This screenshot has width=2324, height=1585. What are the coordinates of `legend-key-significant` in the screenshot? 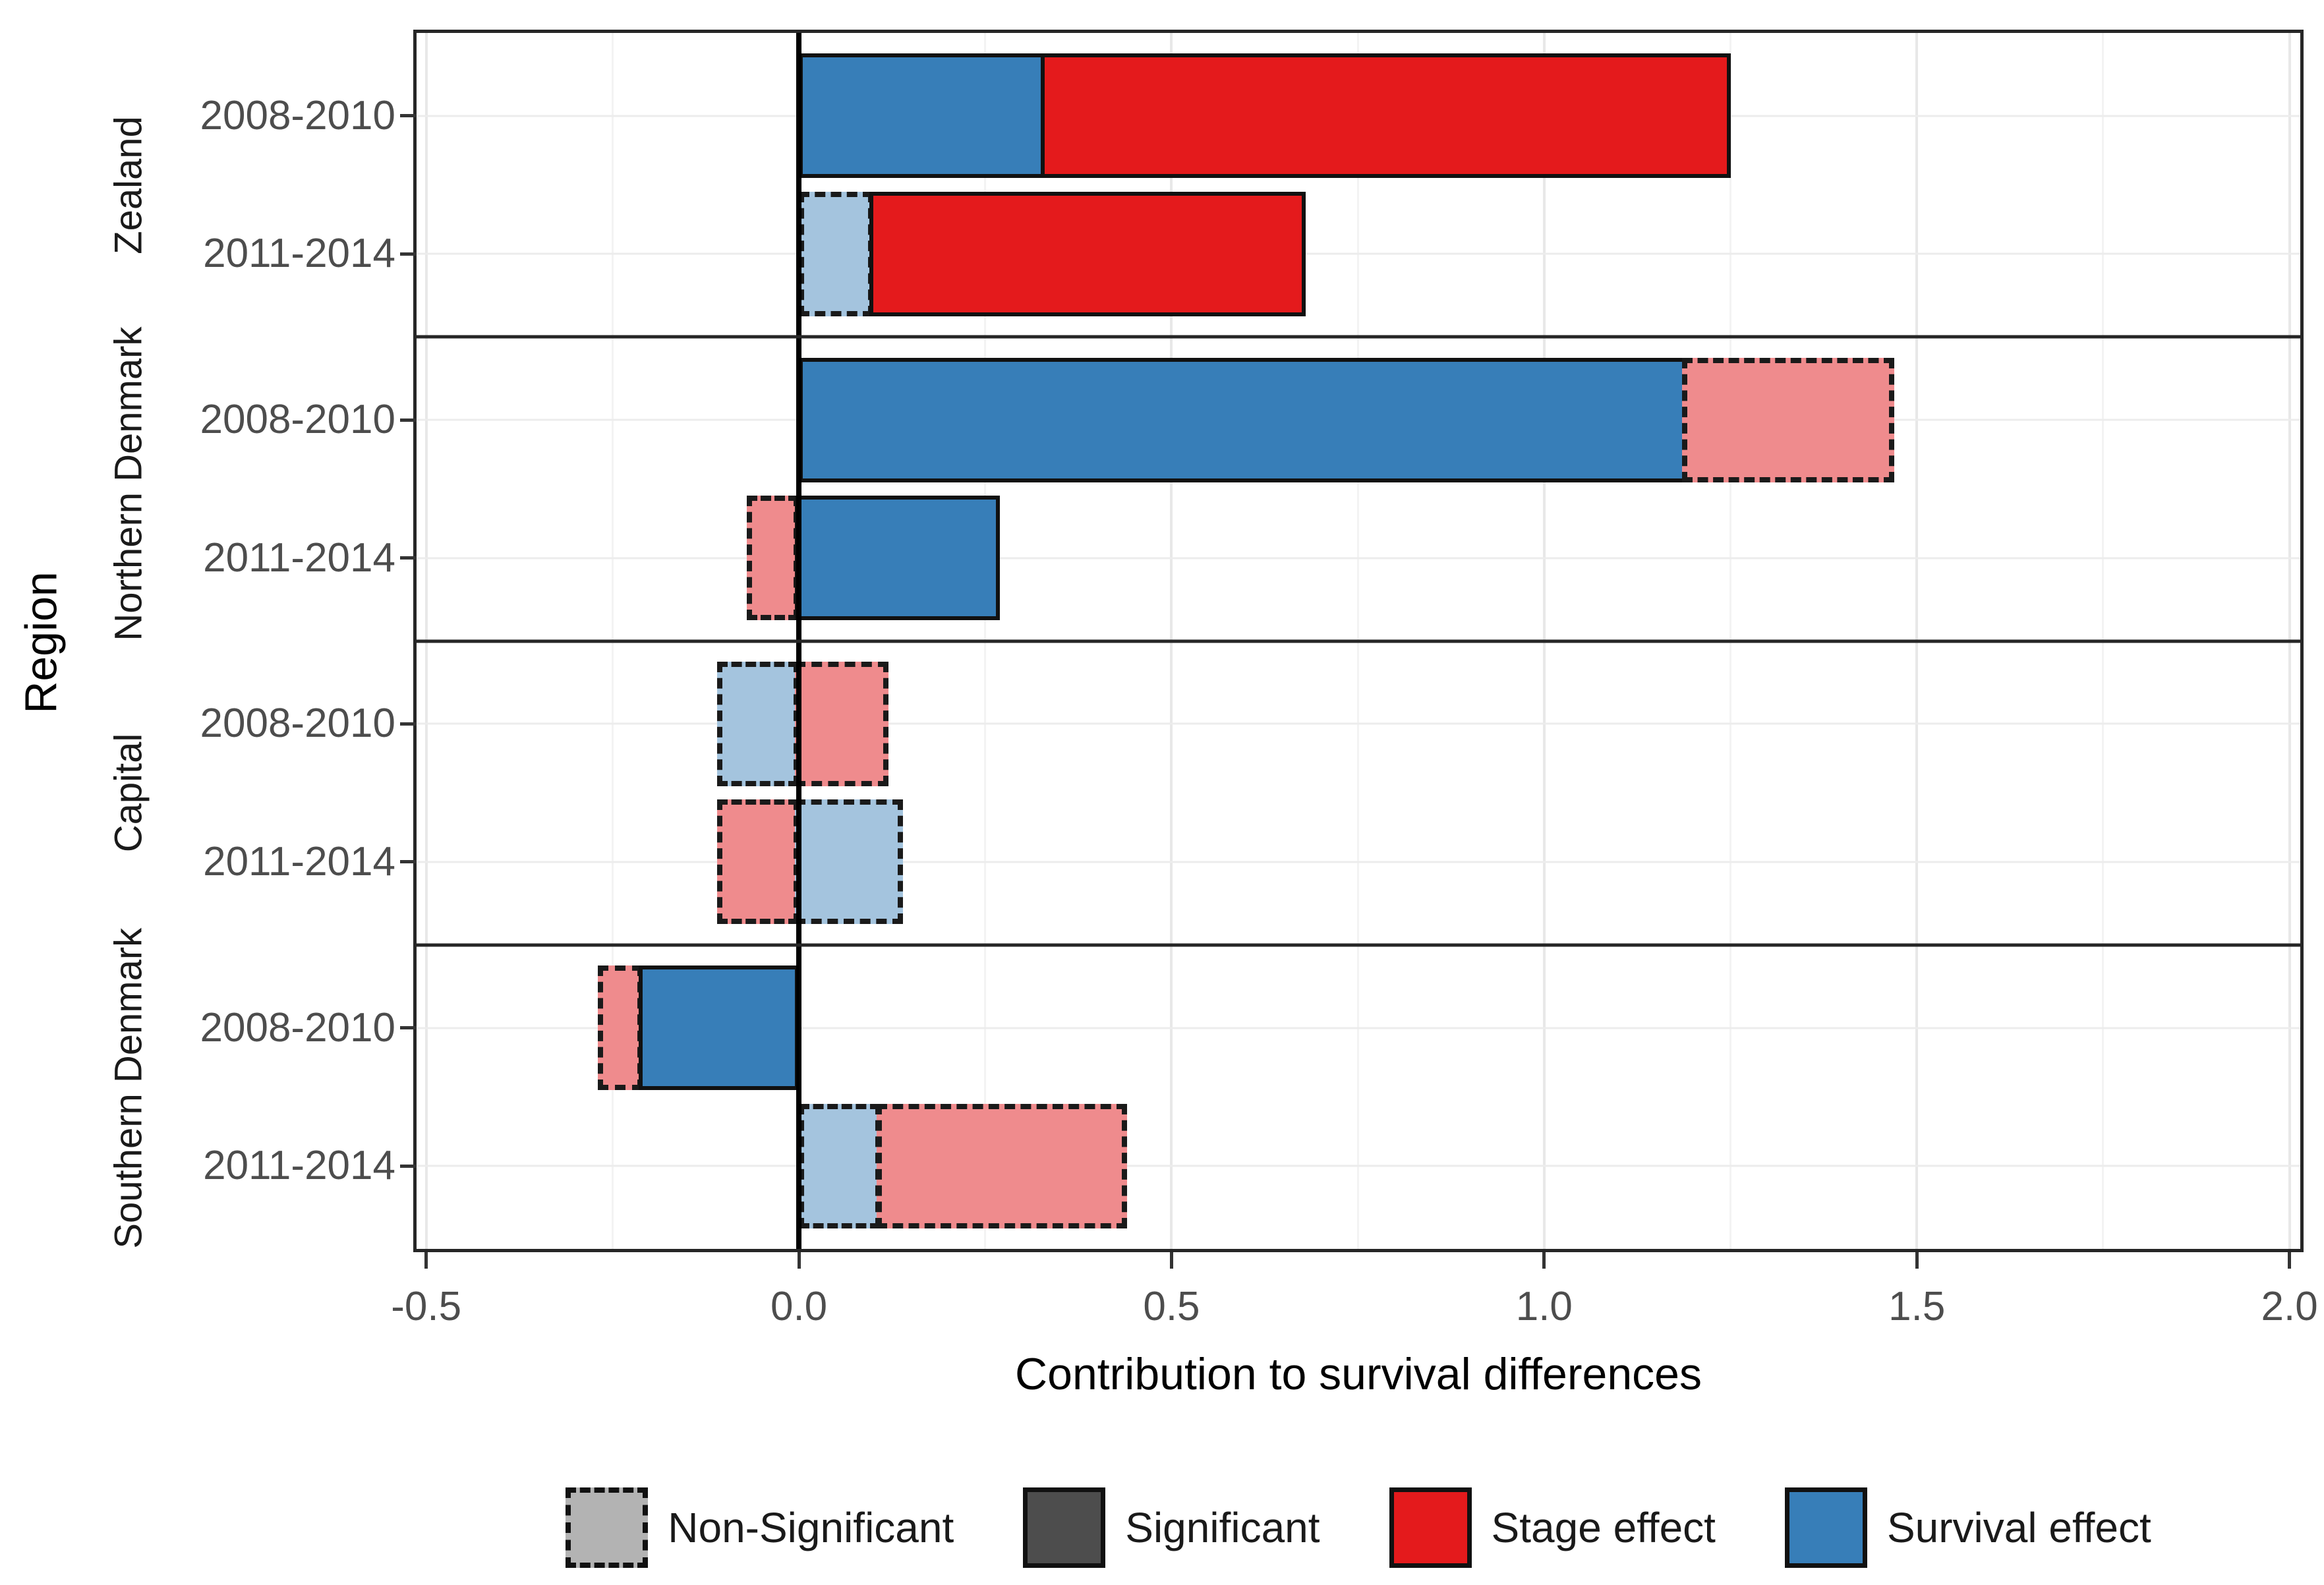 It's located at (1064, 1527).